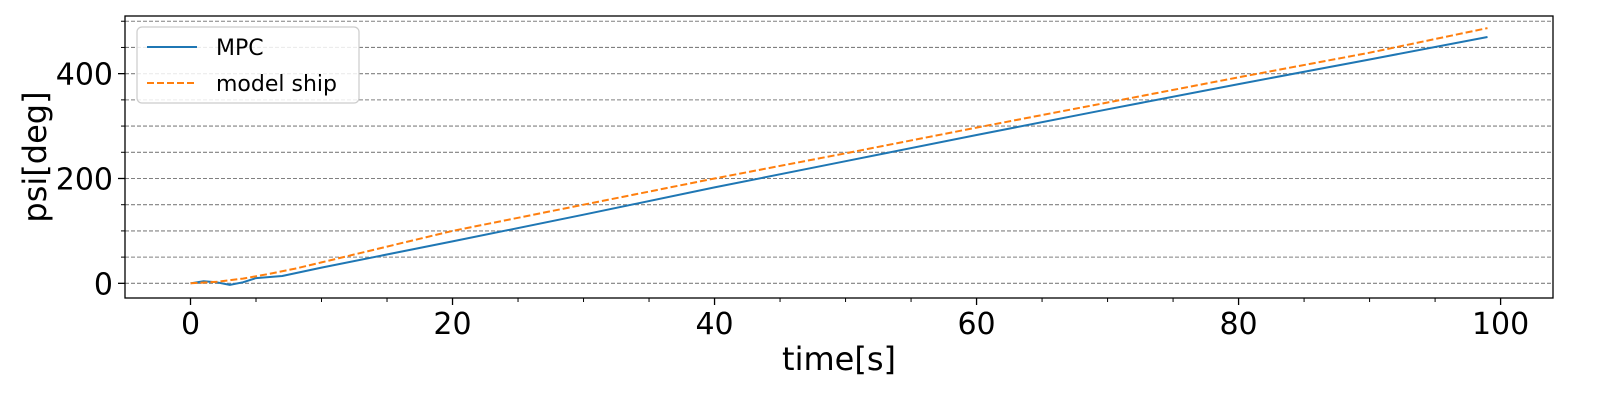 This screenshot has width=1600, height=400. I want to click on y-tick-label: 200, so click(84, 179).